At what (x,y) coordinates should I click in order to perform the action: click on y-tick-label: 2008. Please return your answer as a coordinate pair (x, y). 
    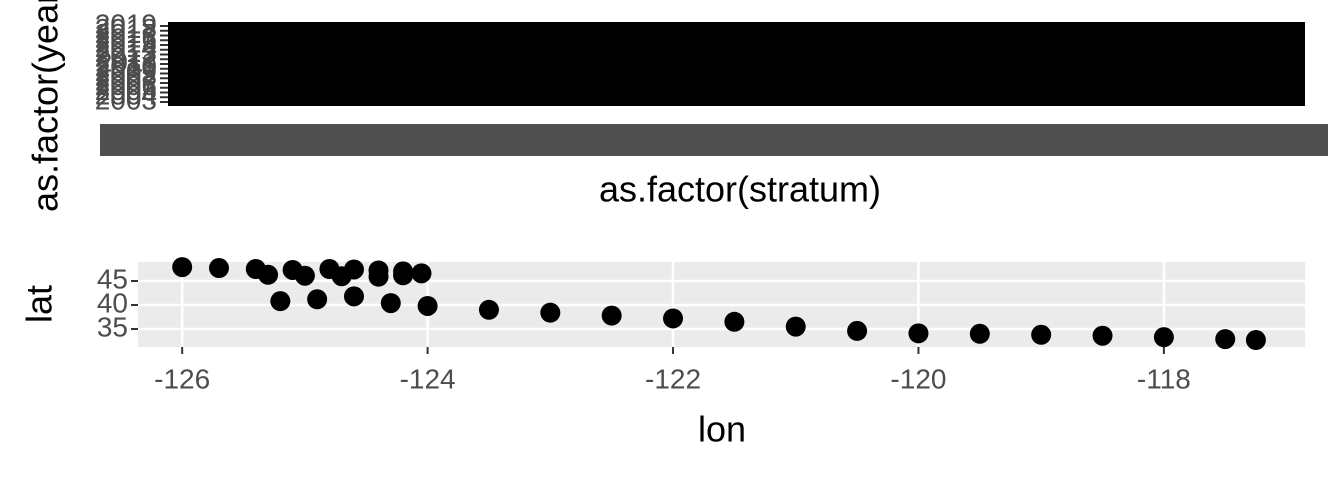
    Looking at the image, I should click on (126, 76).